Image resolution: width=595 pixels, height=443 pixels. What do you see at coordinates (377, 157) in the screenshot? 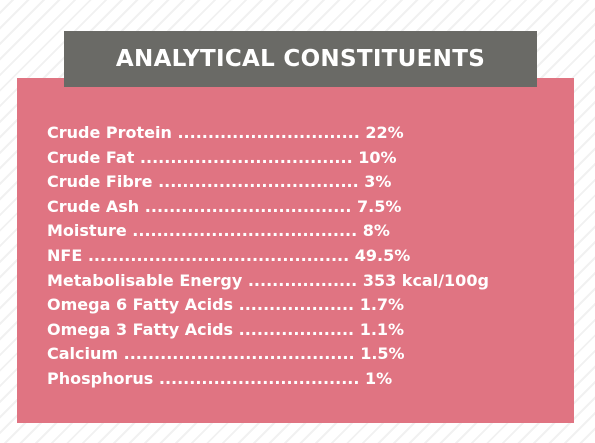
I see `constituent-value: 10%` at bounding box center [377, 157].